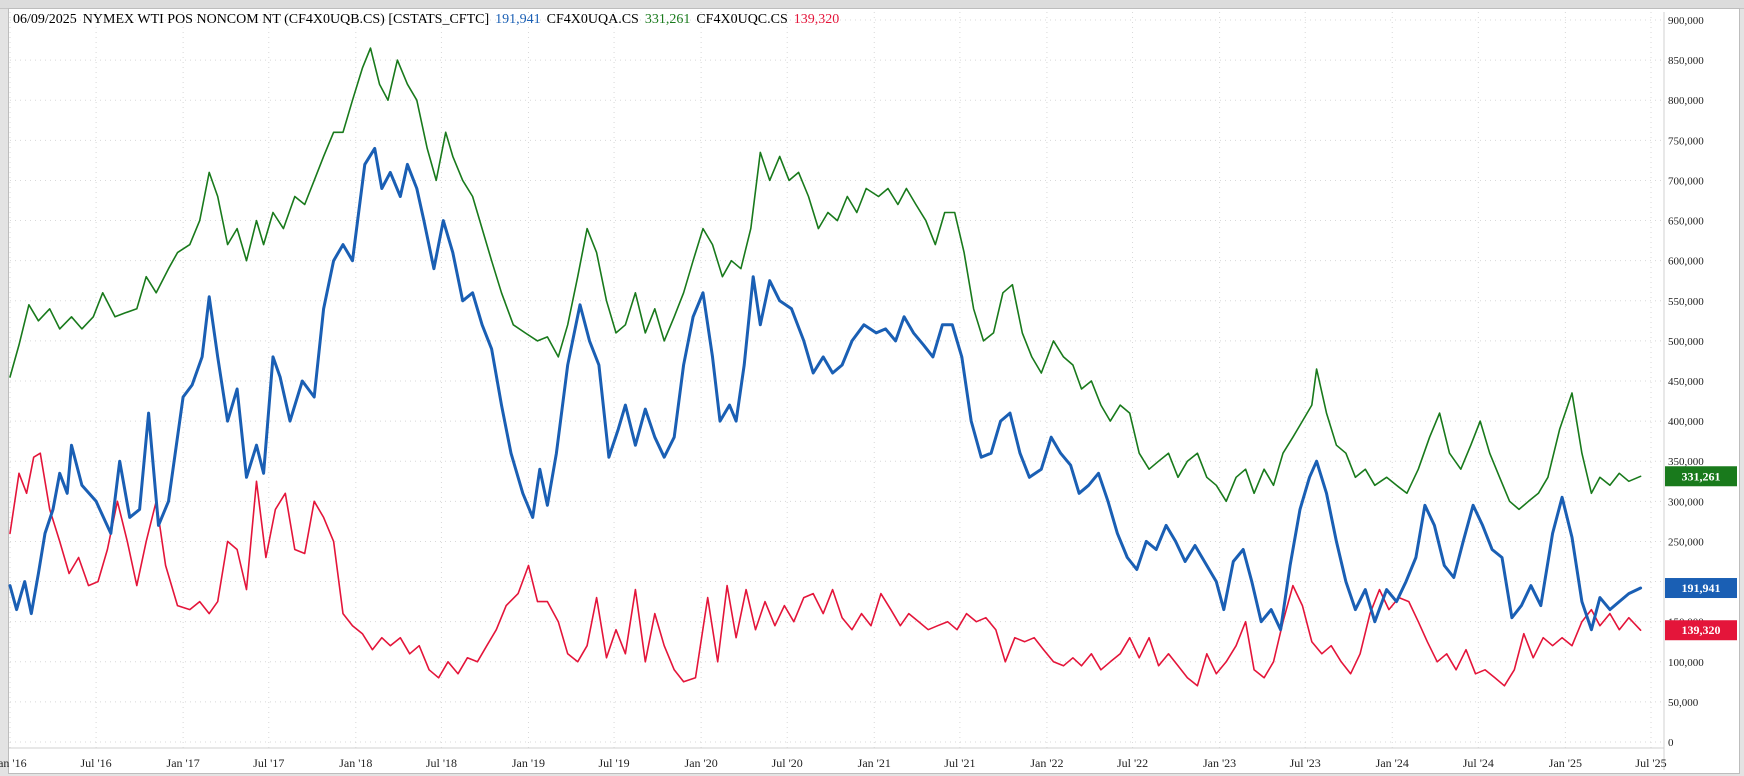  What do you see at coordinates (742, 19) in the screenshot?
I see `header-series-c-label: CF4X0UQC.CS` at bounding box center [742, 19].